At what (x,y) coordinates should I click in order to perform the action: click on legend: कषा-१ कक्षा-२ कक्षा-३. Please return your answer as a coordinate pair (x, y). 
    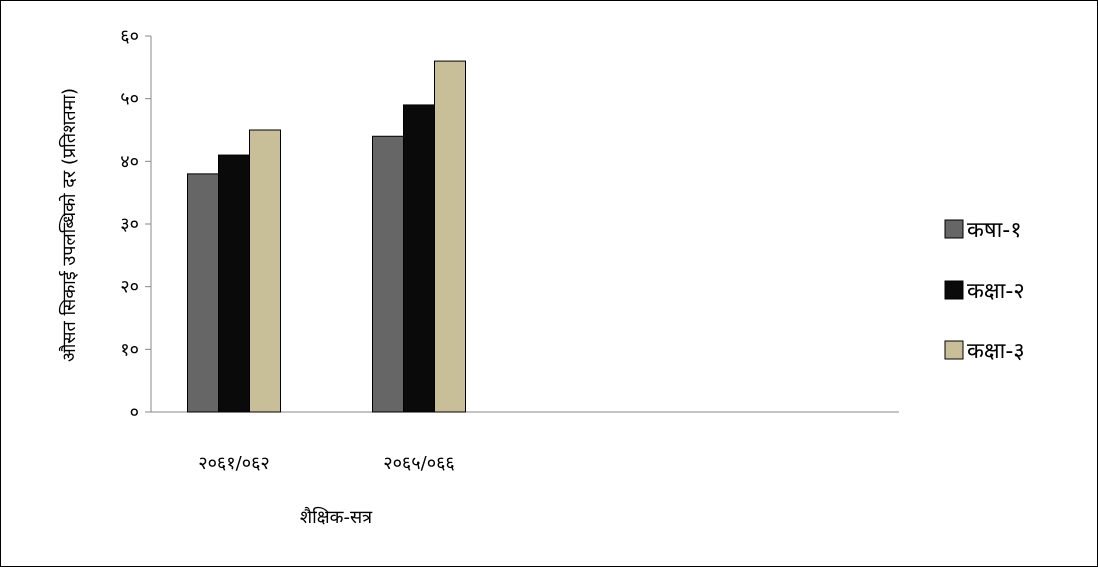
    Looking at the image, I should click on (984, 291).